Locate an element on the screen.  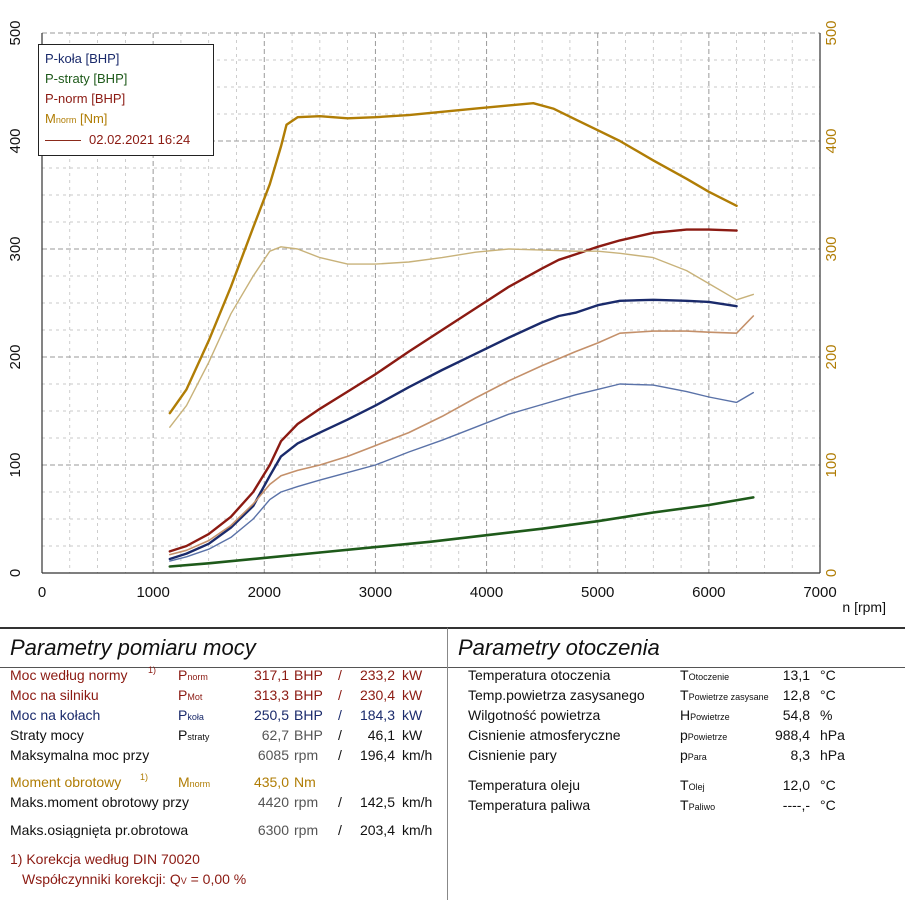
x-tick-label: 5000 is located at coordinates (597, 592).